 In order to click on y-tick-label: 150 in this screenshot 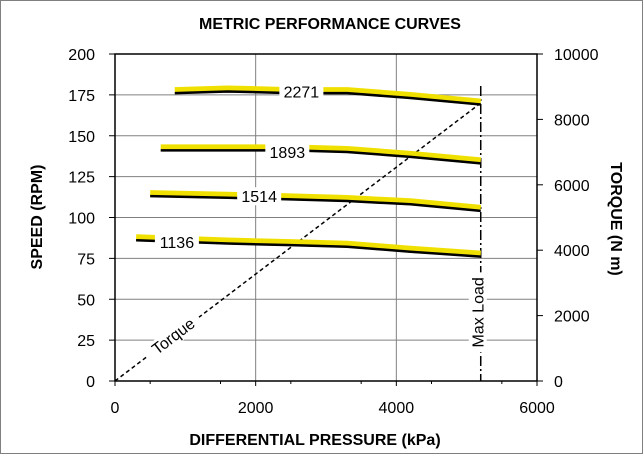, I will do `click(81, 137)`.